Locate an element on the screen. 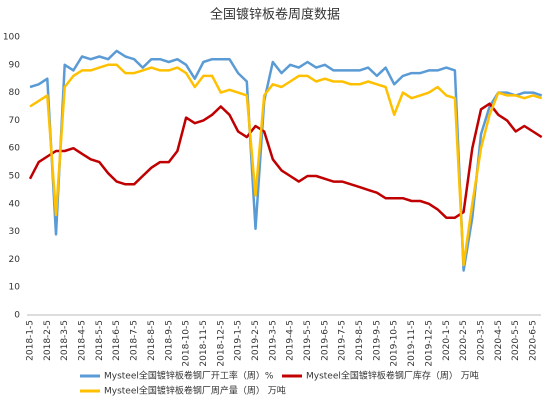  x-tick-label: 2018-11-5 is located at coordinates (204, 343).